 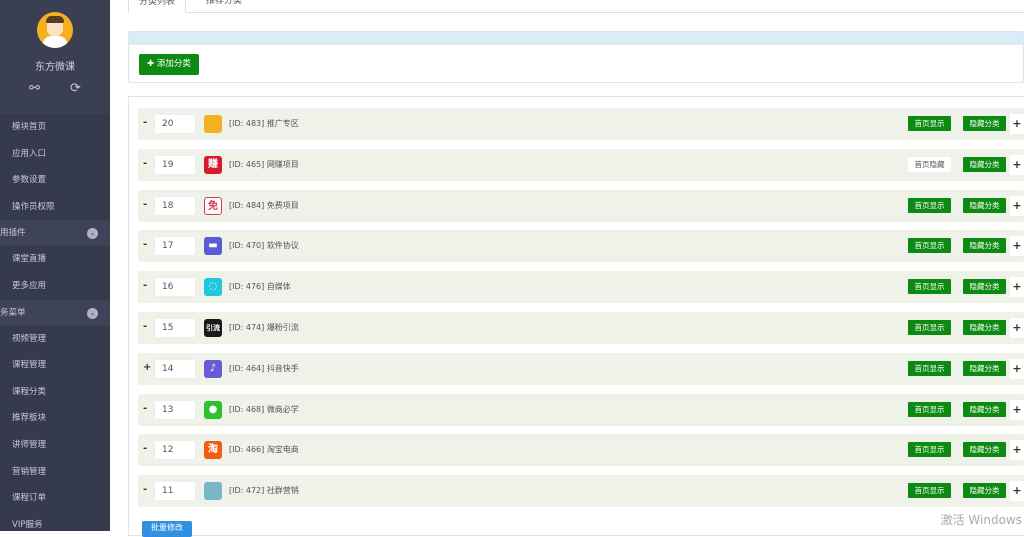 I want to click on category-label: [ID: 472] 社群营销, so click(x=264, y=491).